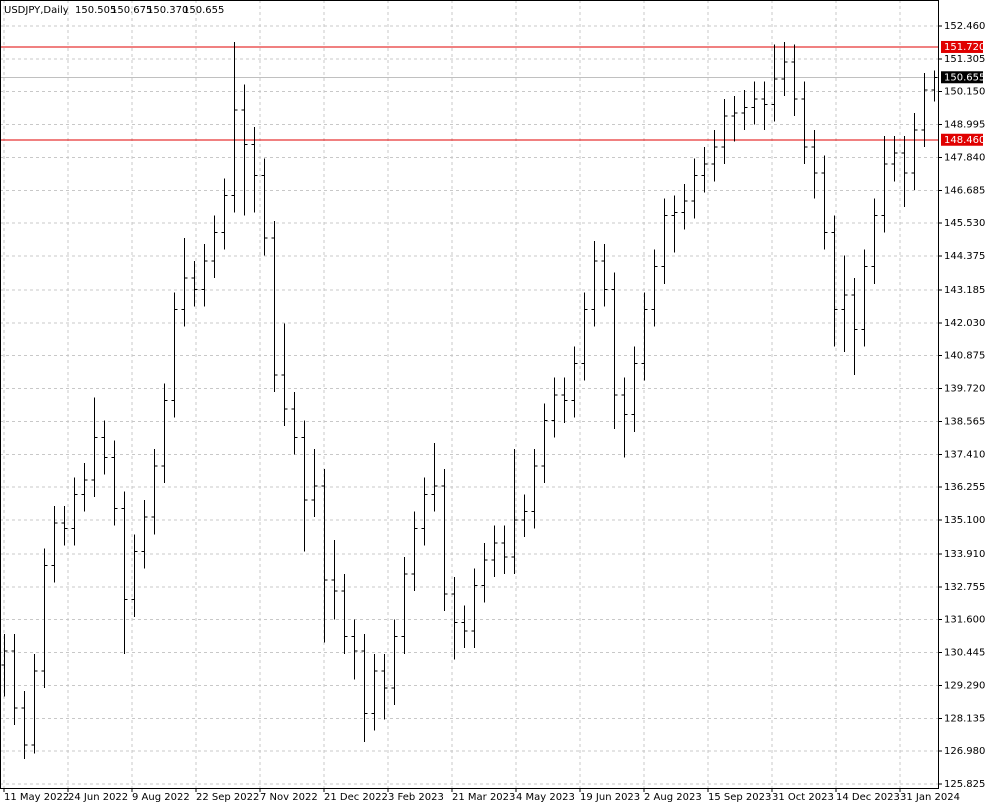 This screenshot has width=985, height=808. What do you see at coordinates (545, 797) in the screenshot?
I see `x-tick-label: 4 May 2023` at bounding box center [545, 797].